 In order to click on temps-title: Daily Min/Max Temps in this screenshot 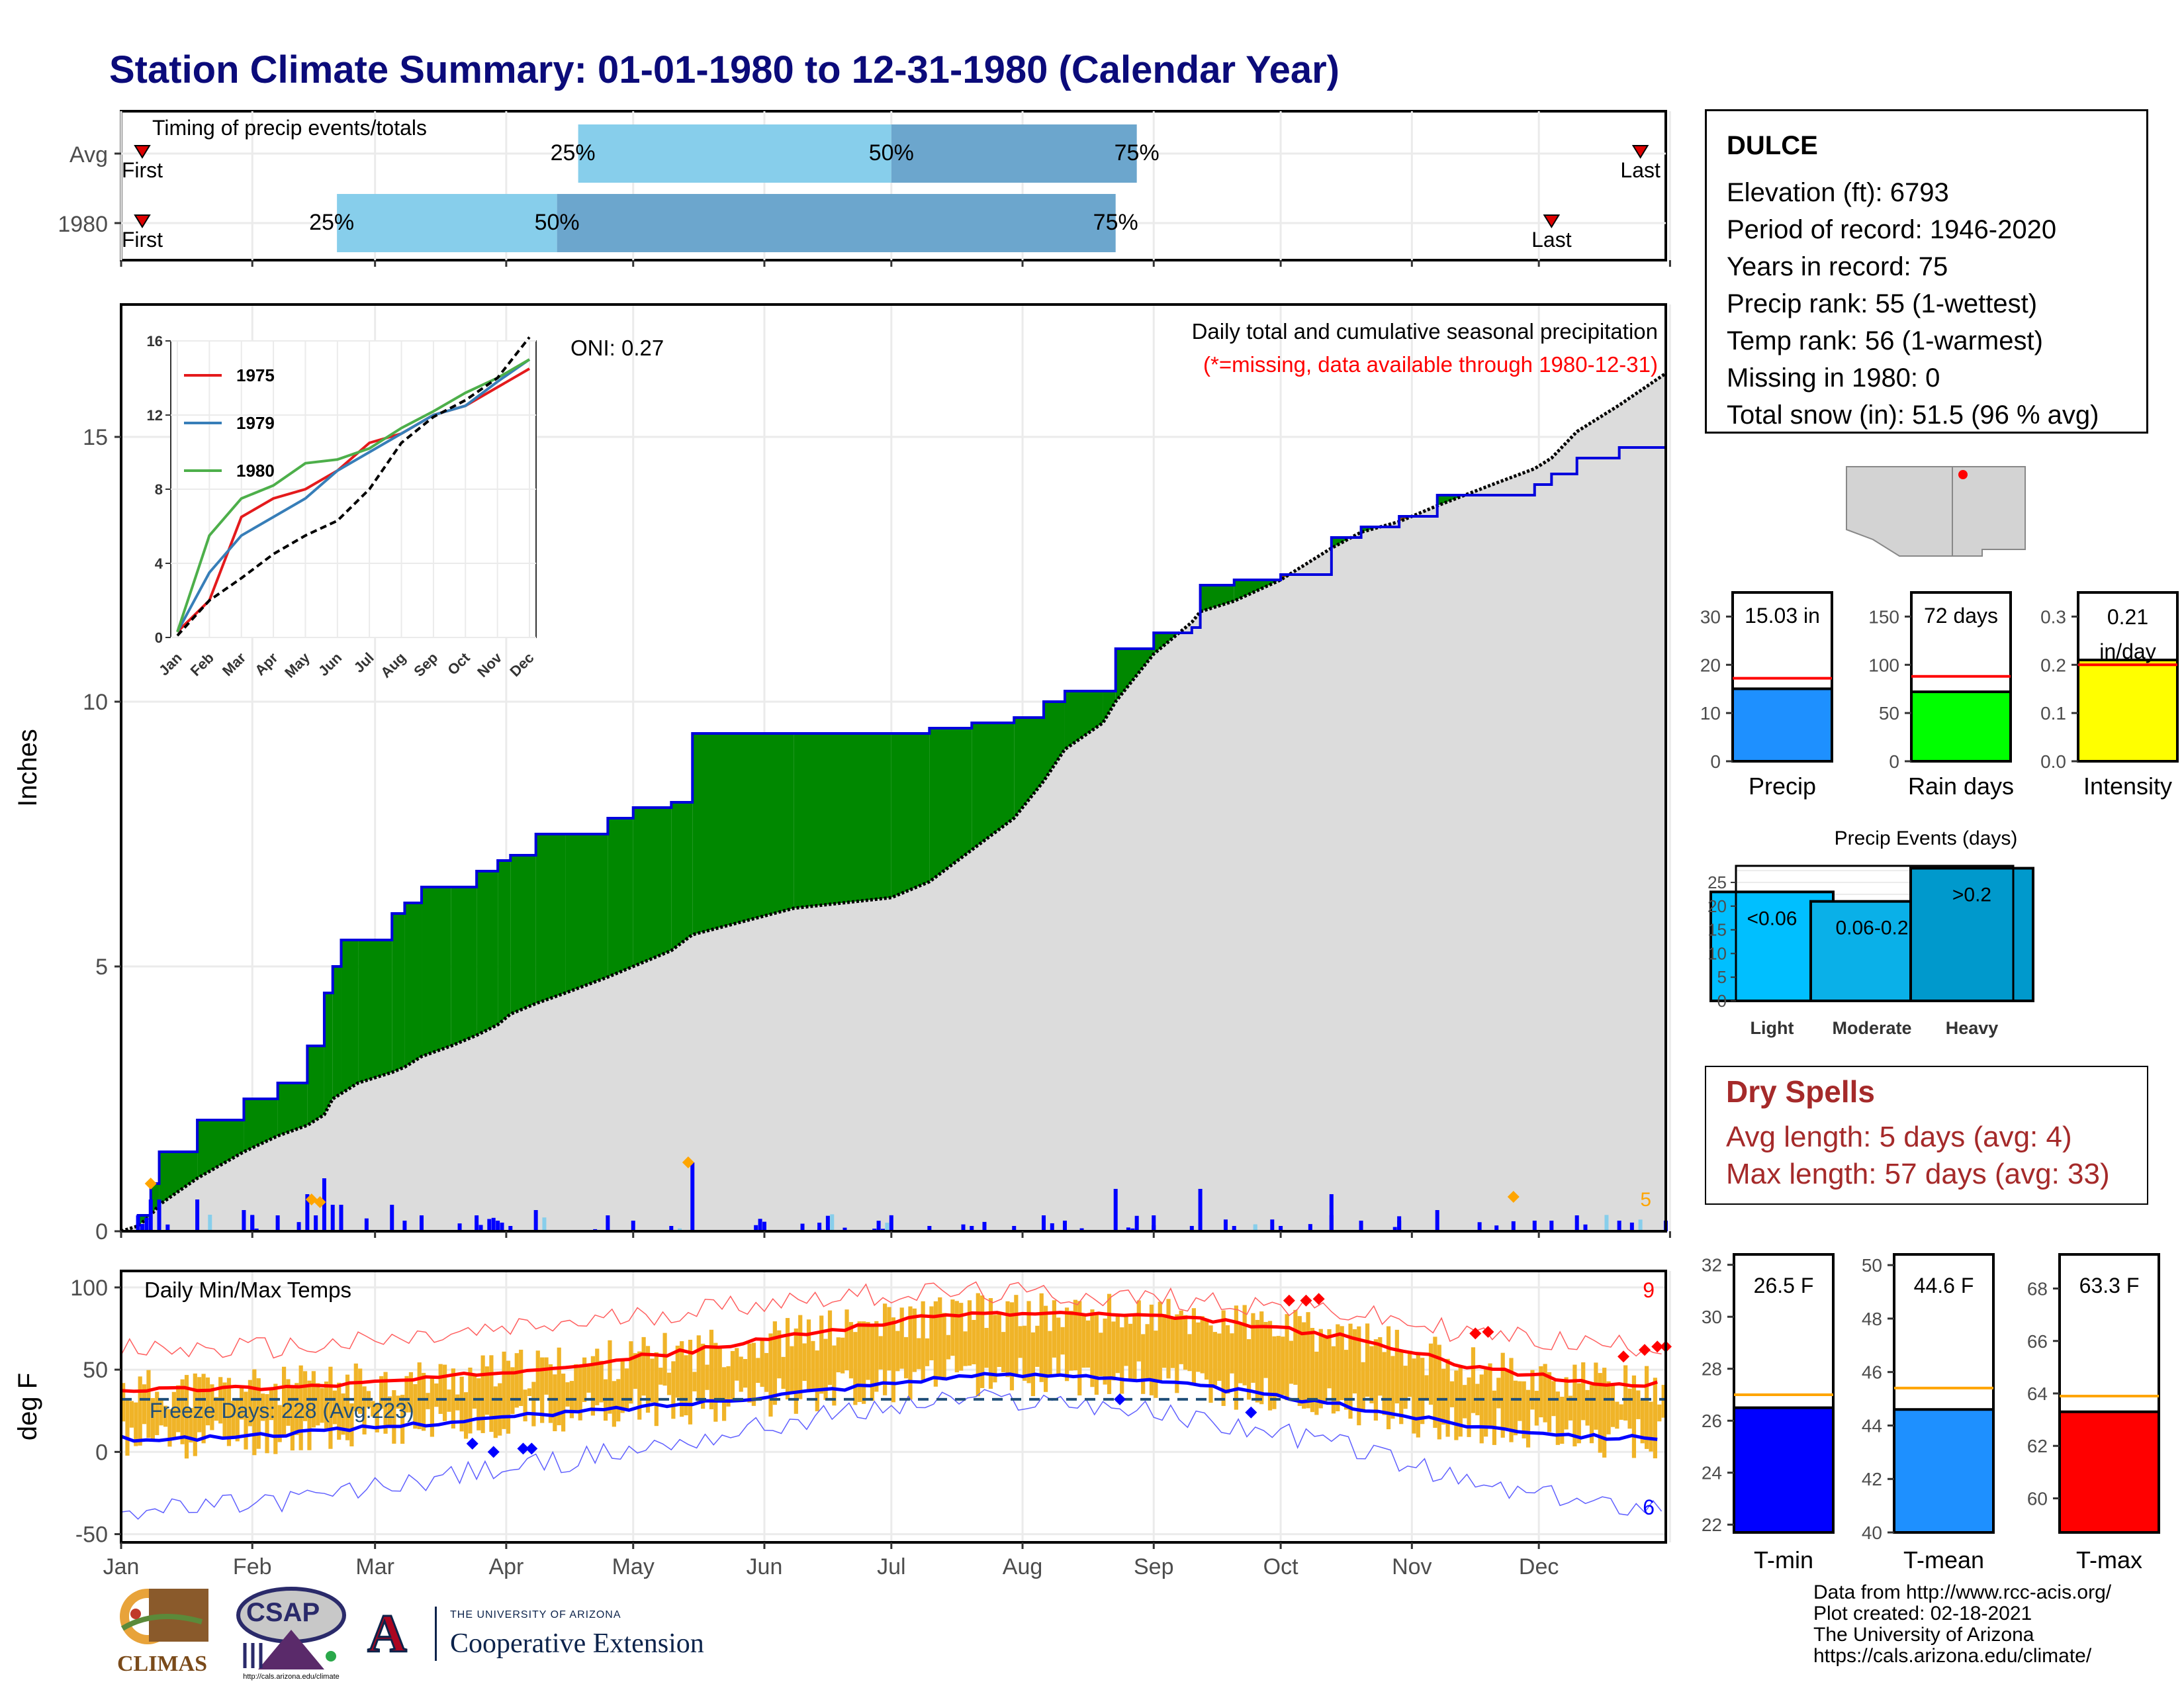, I will do `click(247, 1290)`.